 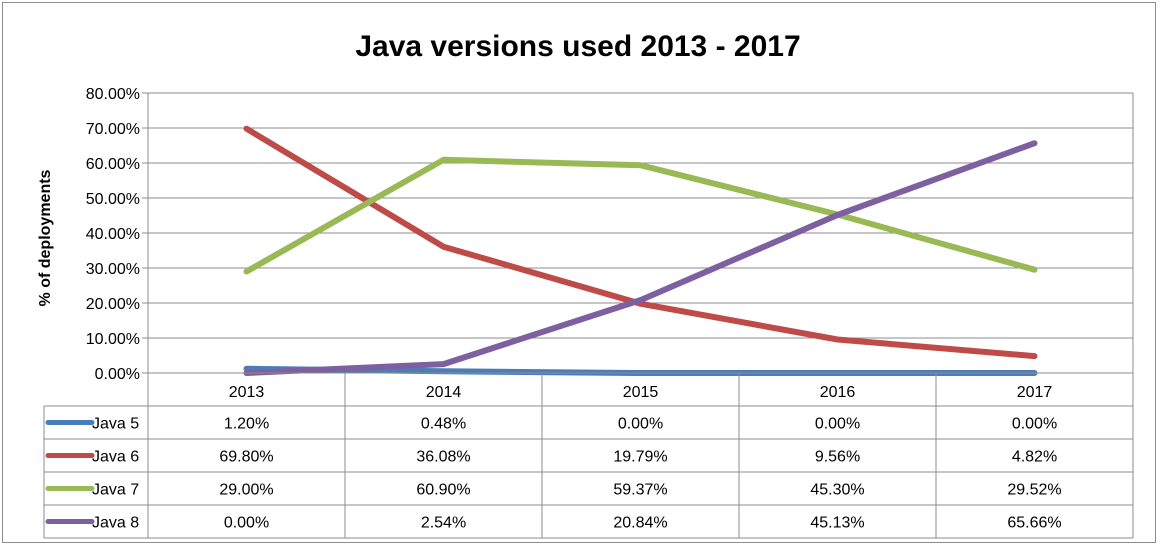 What do you see at coordinates (1034, 457) in the screenshot?
I see `table-cell-java-6: 4.82%` at bounding box center [1034, 457].